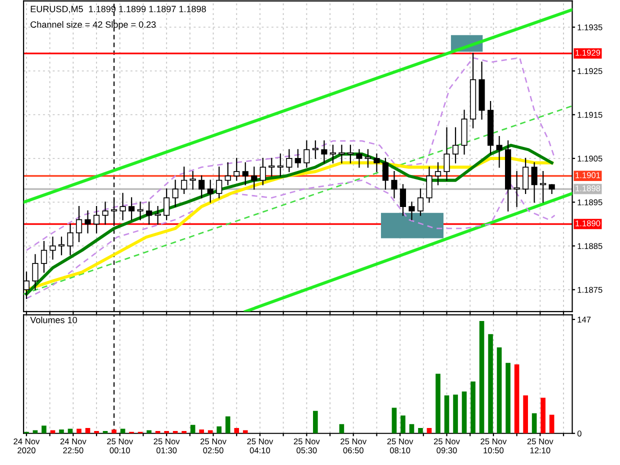  Describe the element at coordinates (590, 71) in the screenshot. I see `y-tick-label: 1.1925` at that location.